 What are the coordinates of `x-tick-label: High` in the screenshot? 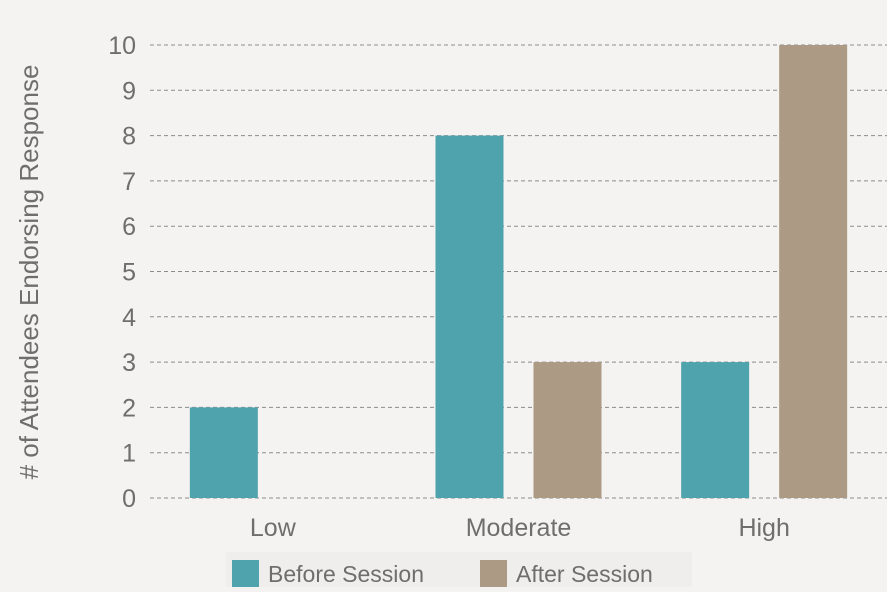 It's located at (763, 528).